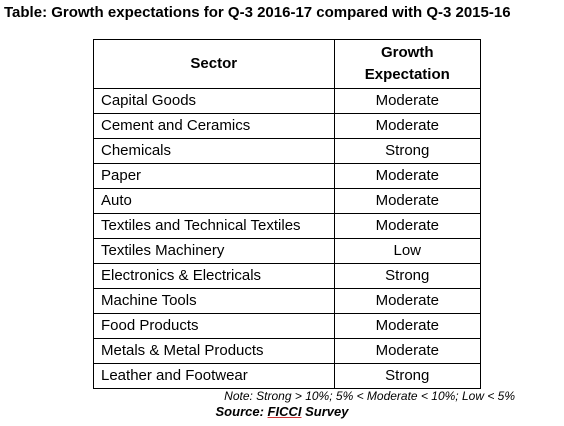 This screenshot has width=564, height=426. What do you see at coordinates (241, 411) in the screenshot?
I see `source-prefix: Source:` at bounding box center [241, 411].